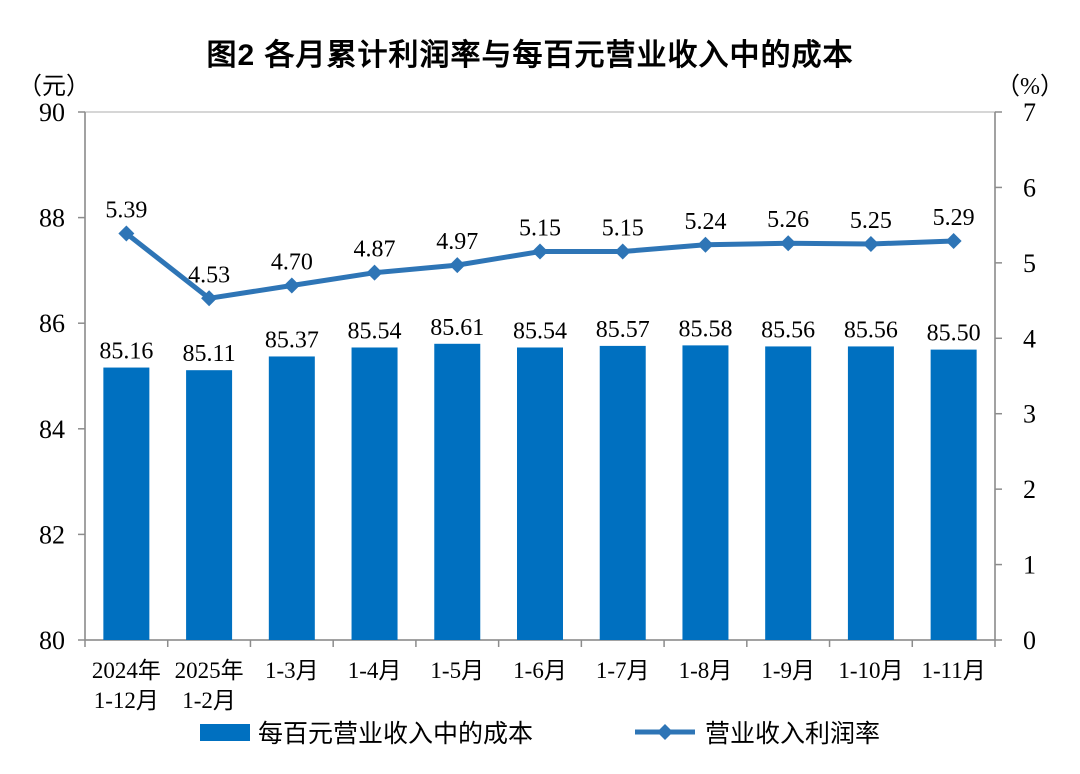  Describe the element at coordinates (1029, 565) in the screenshot. I see `right-tick-label: 1` at that location.